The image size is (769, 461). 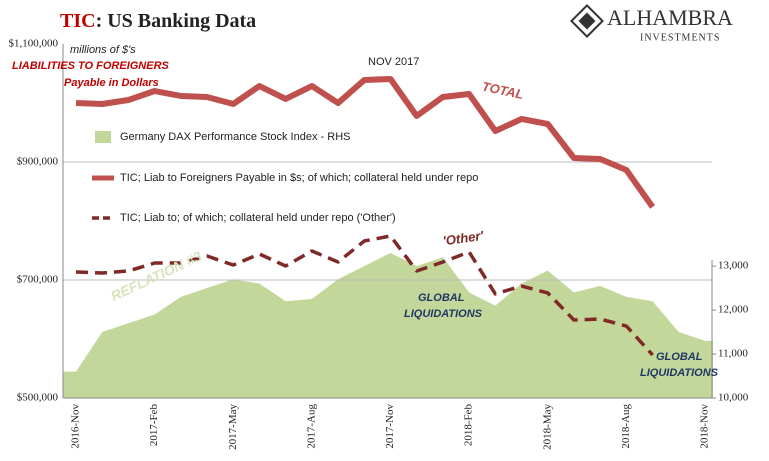 What do you see at coordinates (154, 425) in the screenshot?
I see `x-tick-label: 2017-Feb` at bounding box center [154, 425].